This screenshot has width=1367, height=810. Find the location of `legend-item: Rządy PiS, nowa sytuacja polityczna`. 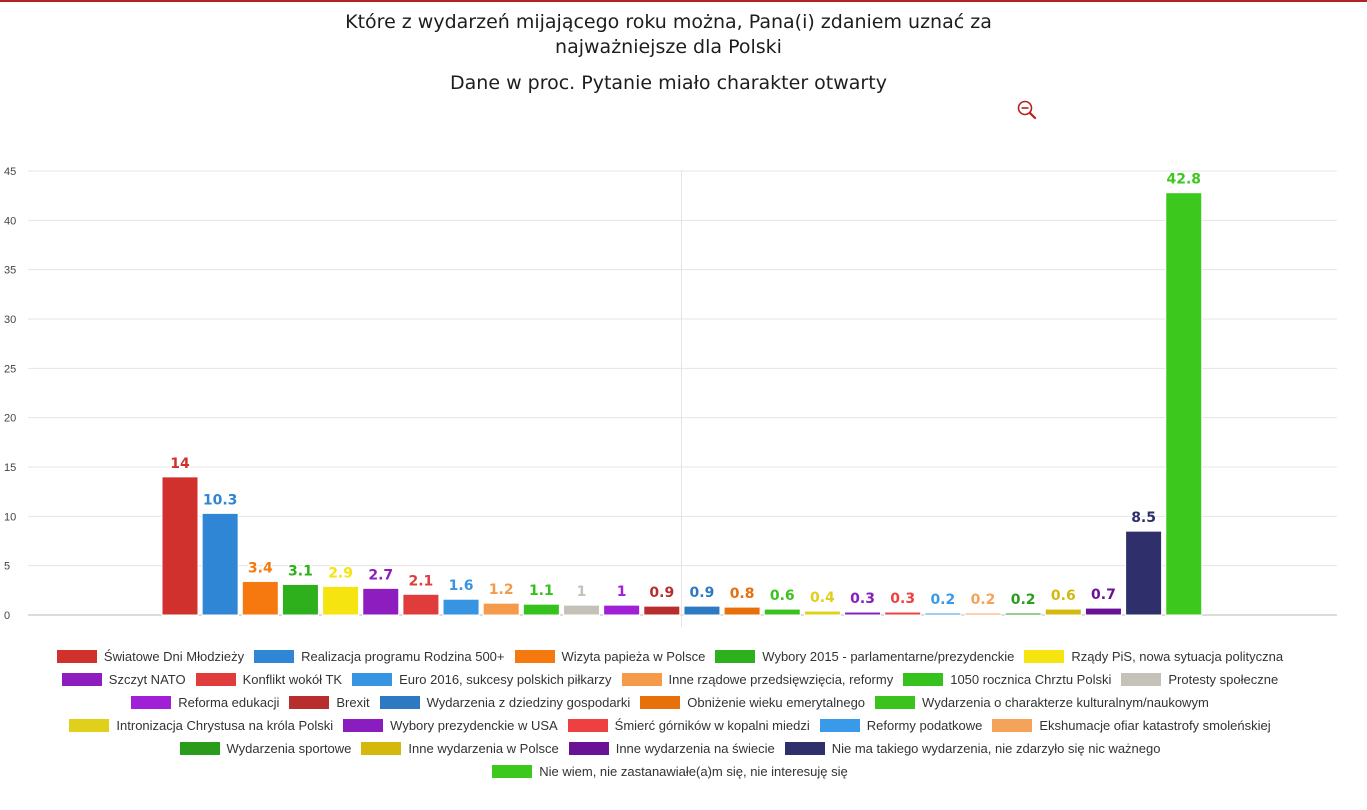

legend-item: Rządy PiS, nowa sytuacja polityczna is located at coordinates (1153, 656).